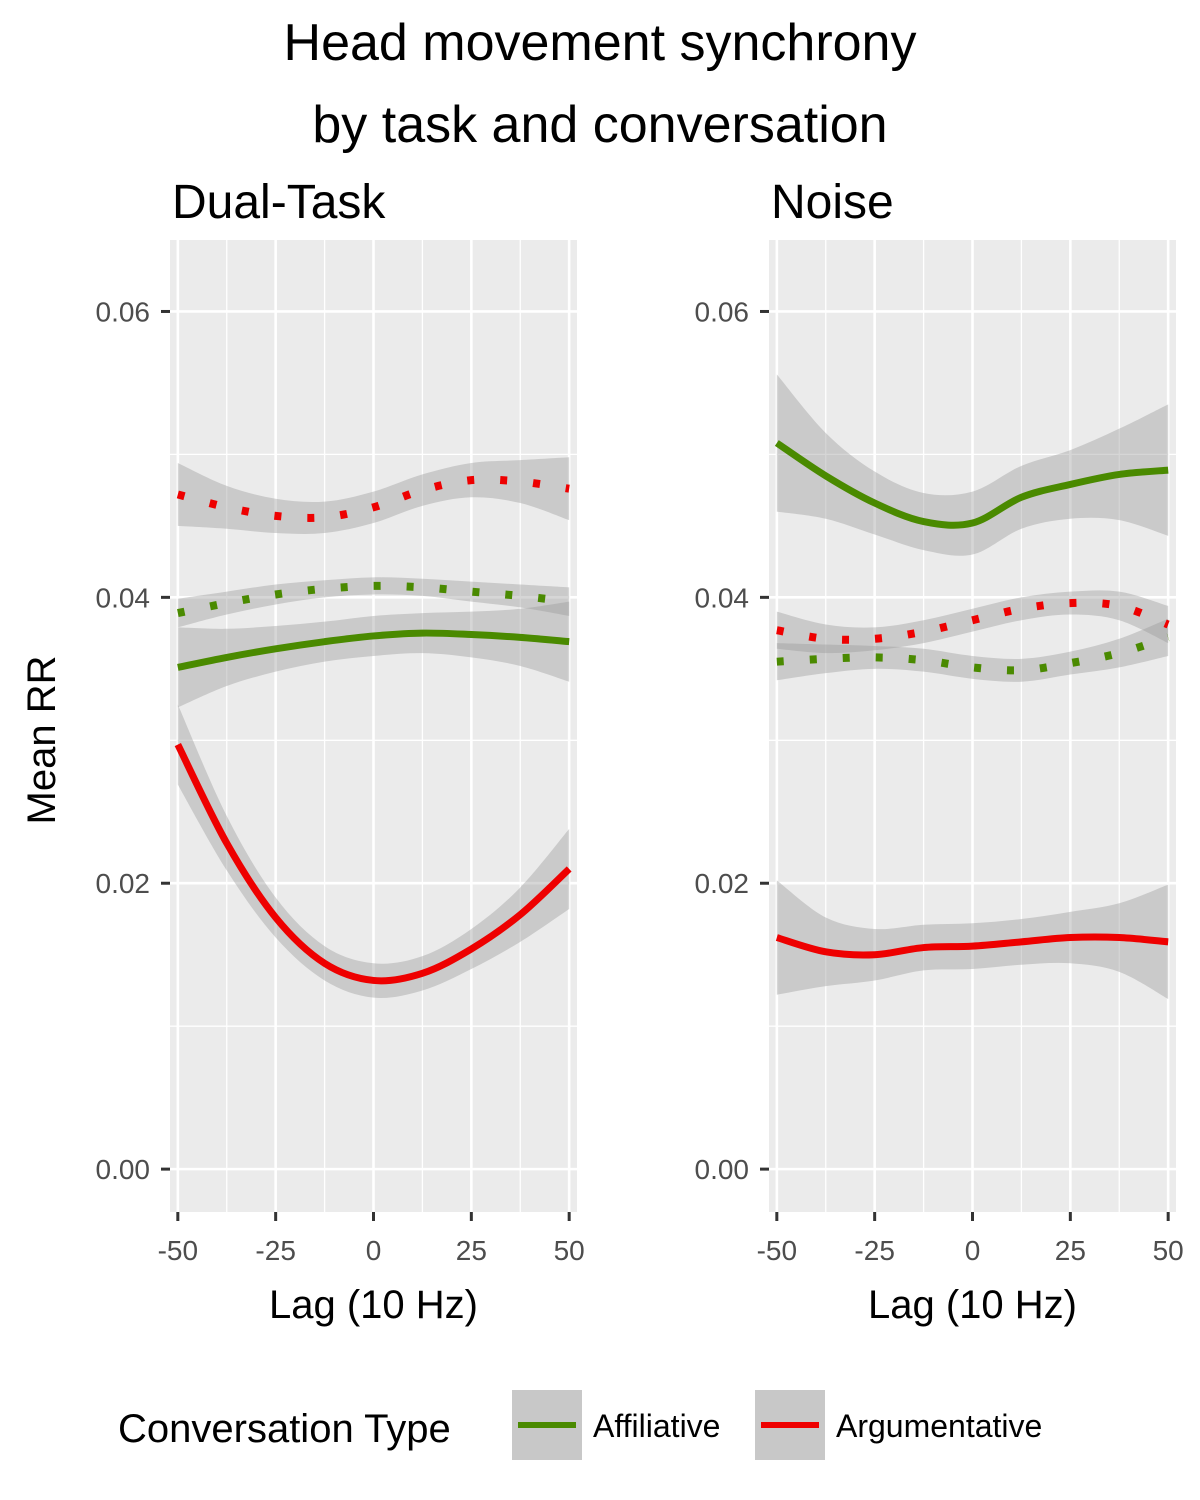 The height and width of the screenshot is (1500, 1200). Describe the element at coordinates (939, 1426) in the screenshot. I see `legend-label-argumentative: Argumentative` at that location.